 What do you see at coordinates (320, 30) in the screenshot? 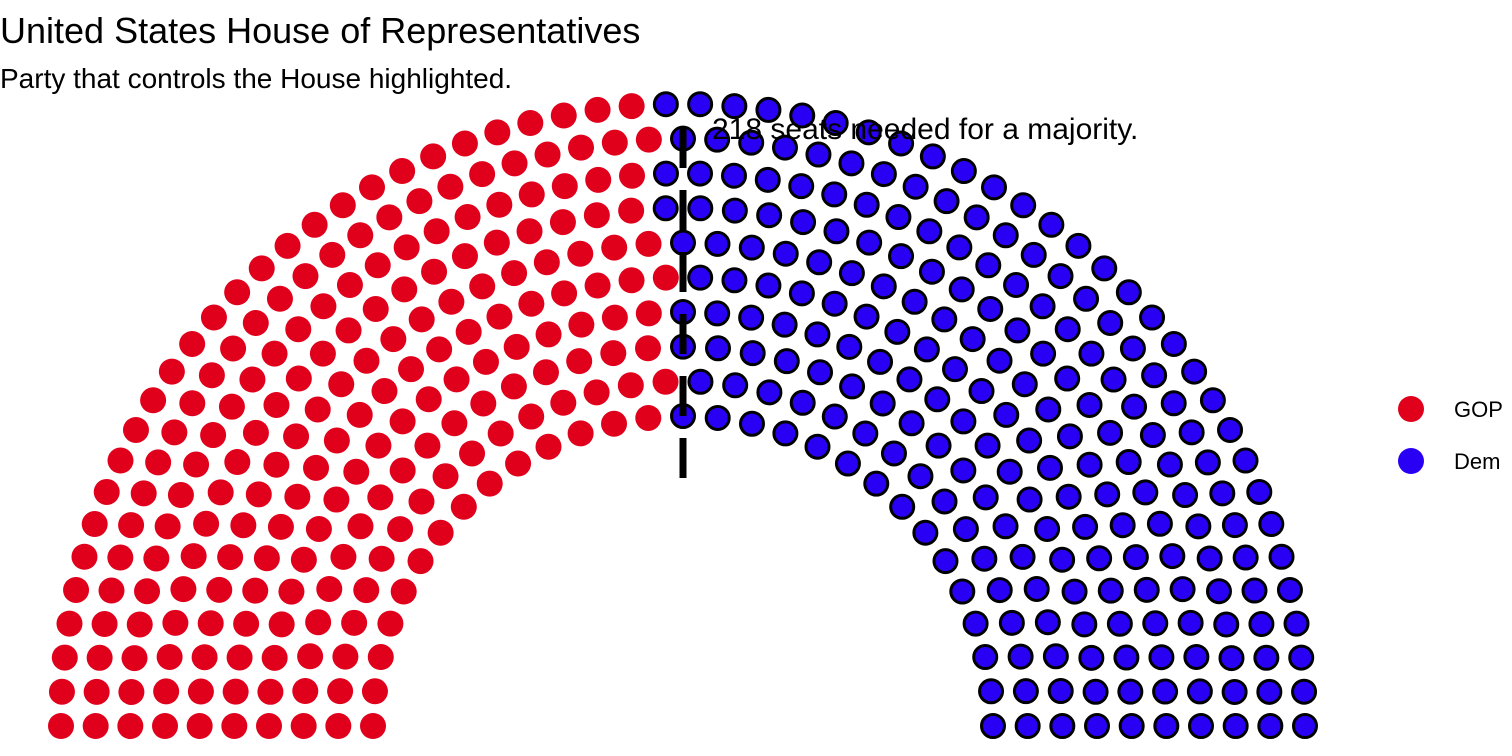
I see `chart-title: United States House of Representatives` at bounding box center [320, 30].